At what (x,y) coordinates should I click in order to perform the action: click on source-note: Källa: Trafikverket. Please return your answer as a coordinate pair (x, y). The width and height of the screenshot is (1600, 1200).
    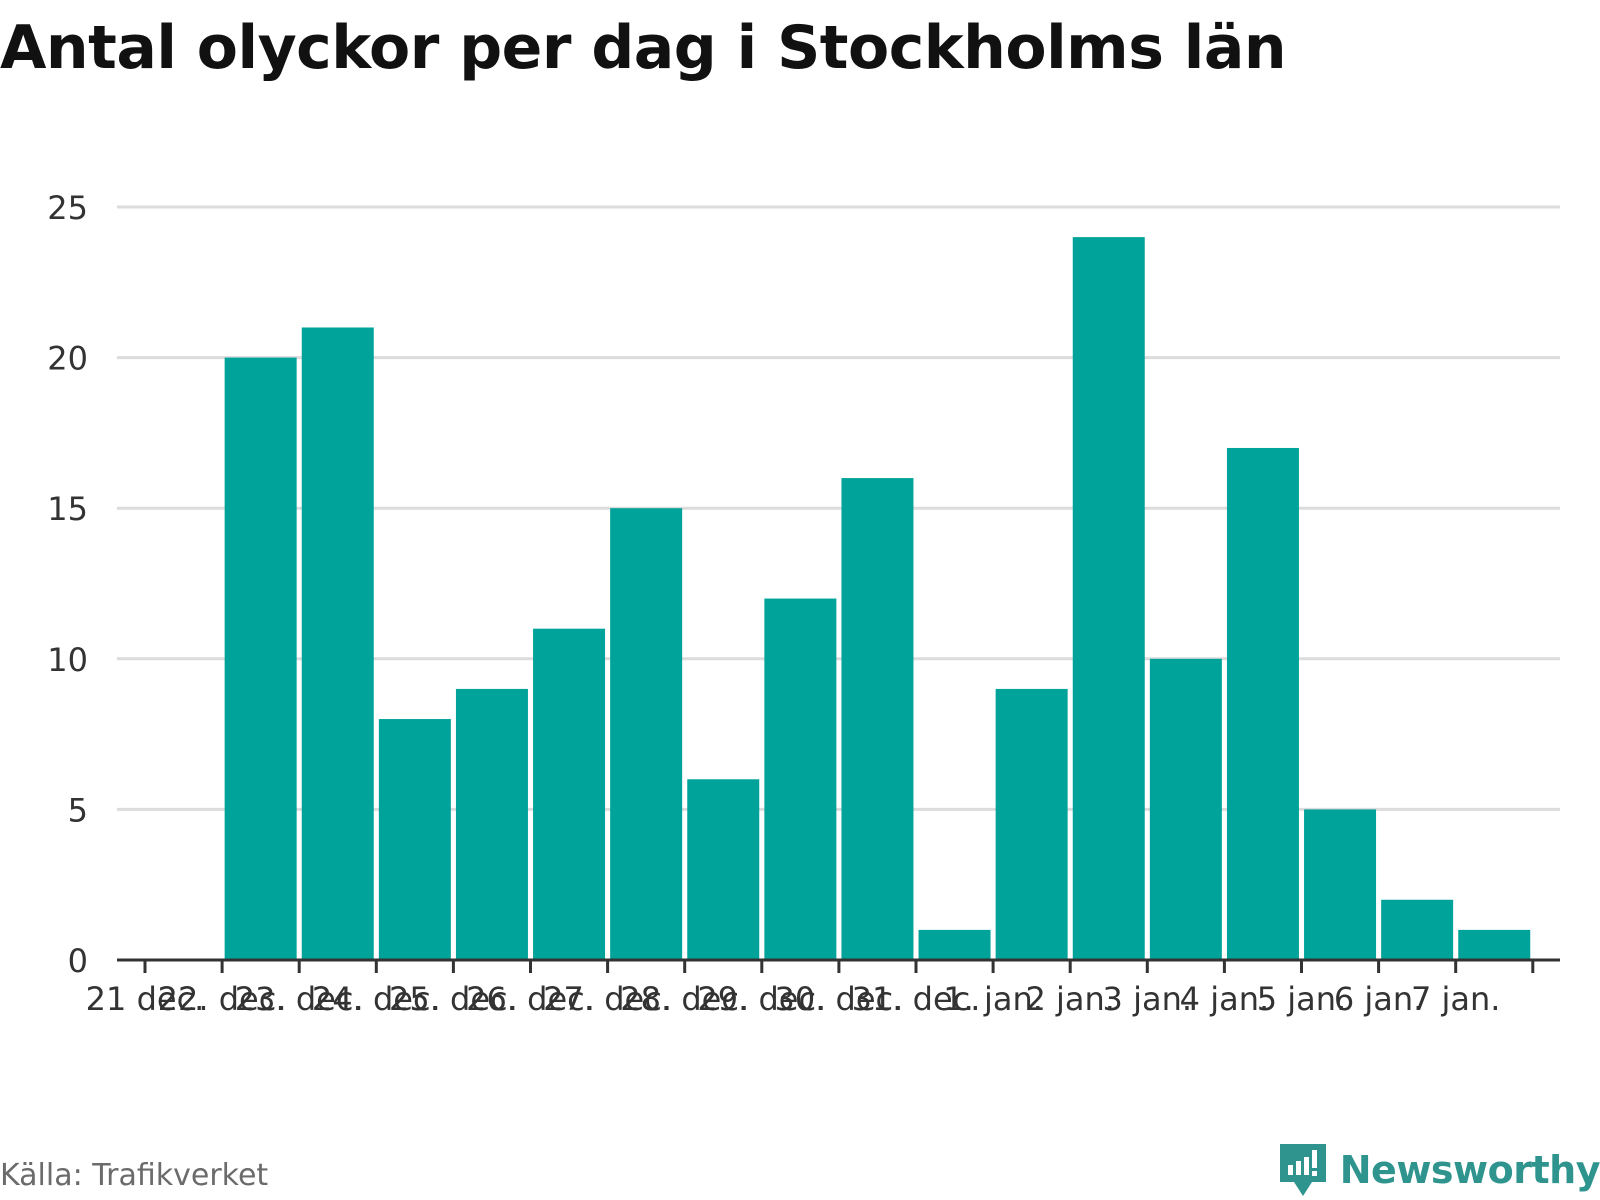
    Looking at the image, I should click on (134, 1175).